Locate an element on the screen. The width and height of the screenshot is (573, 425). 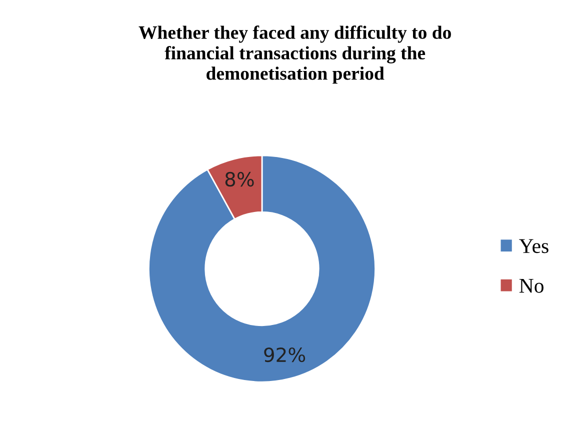
chart-title: Whether they faced any difficulty to do financial transactions during the demonetisation period is located at coordinates (294, 55).